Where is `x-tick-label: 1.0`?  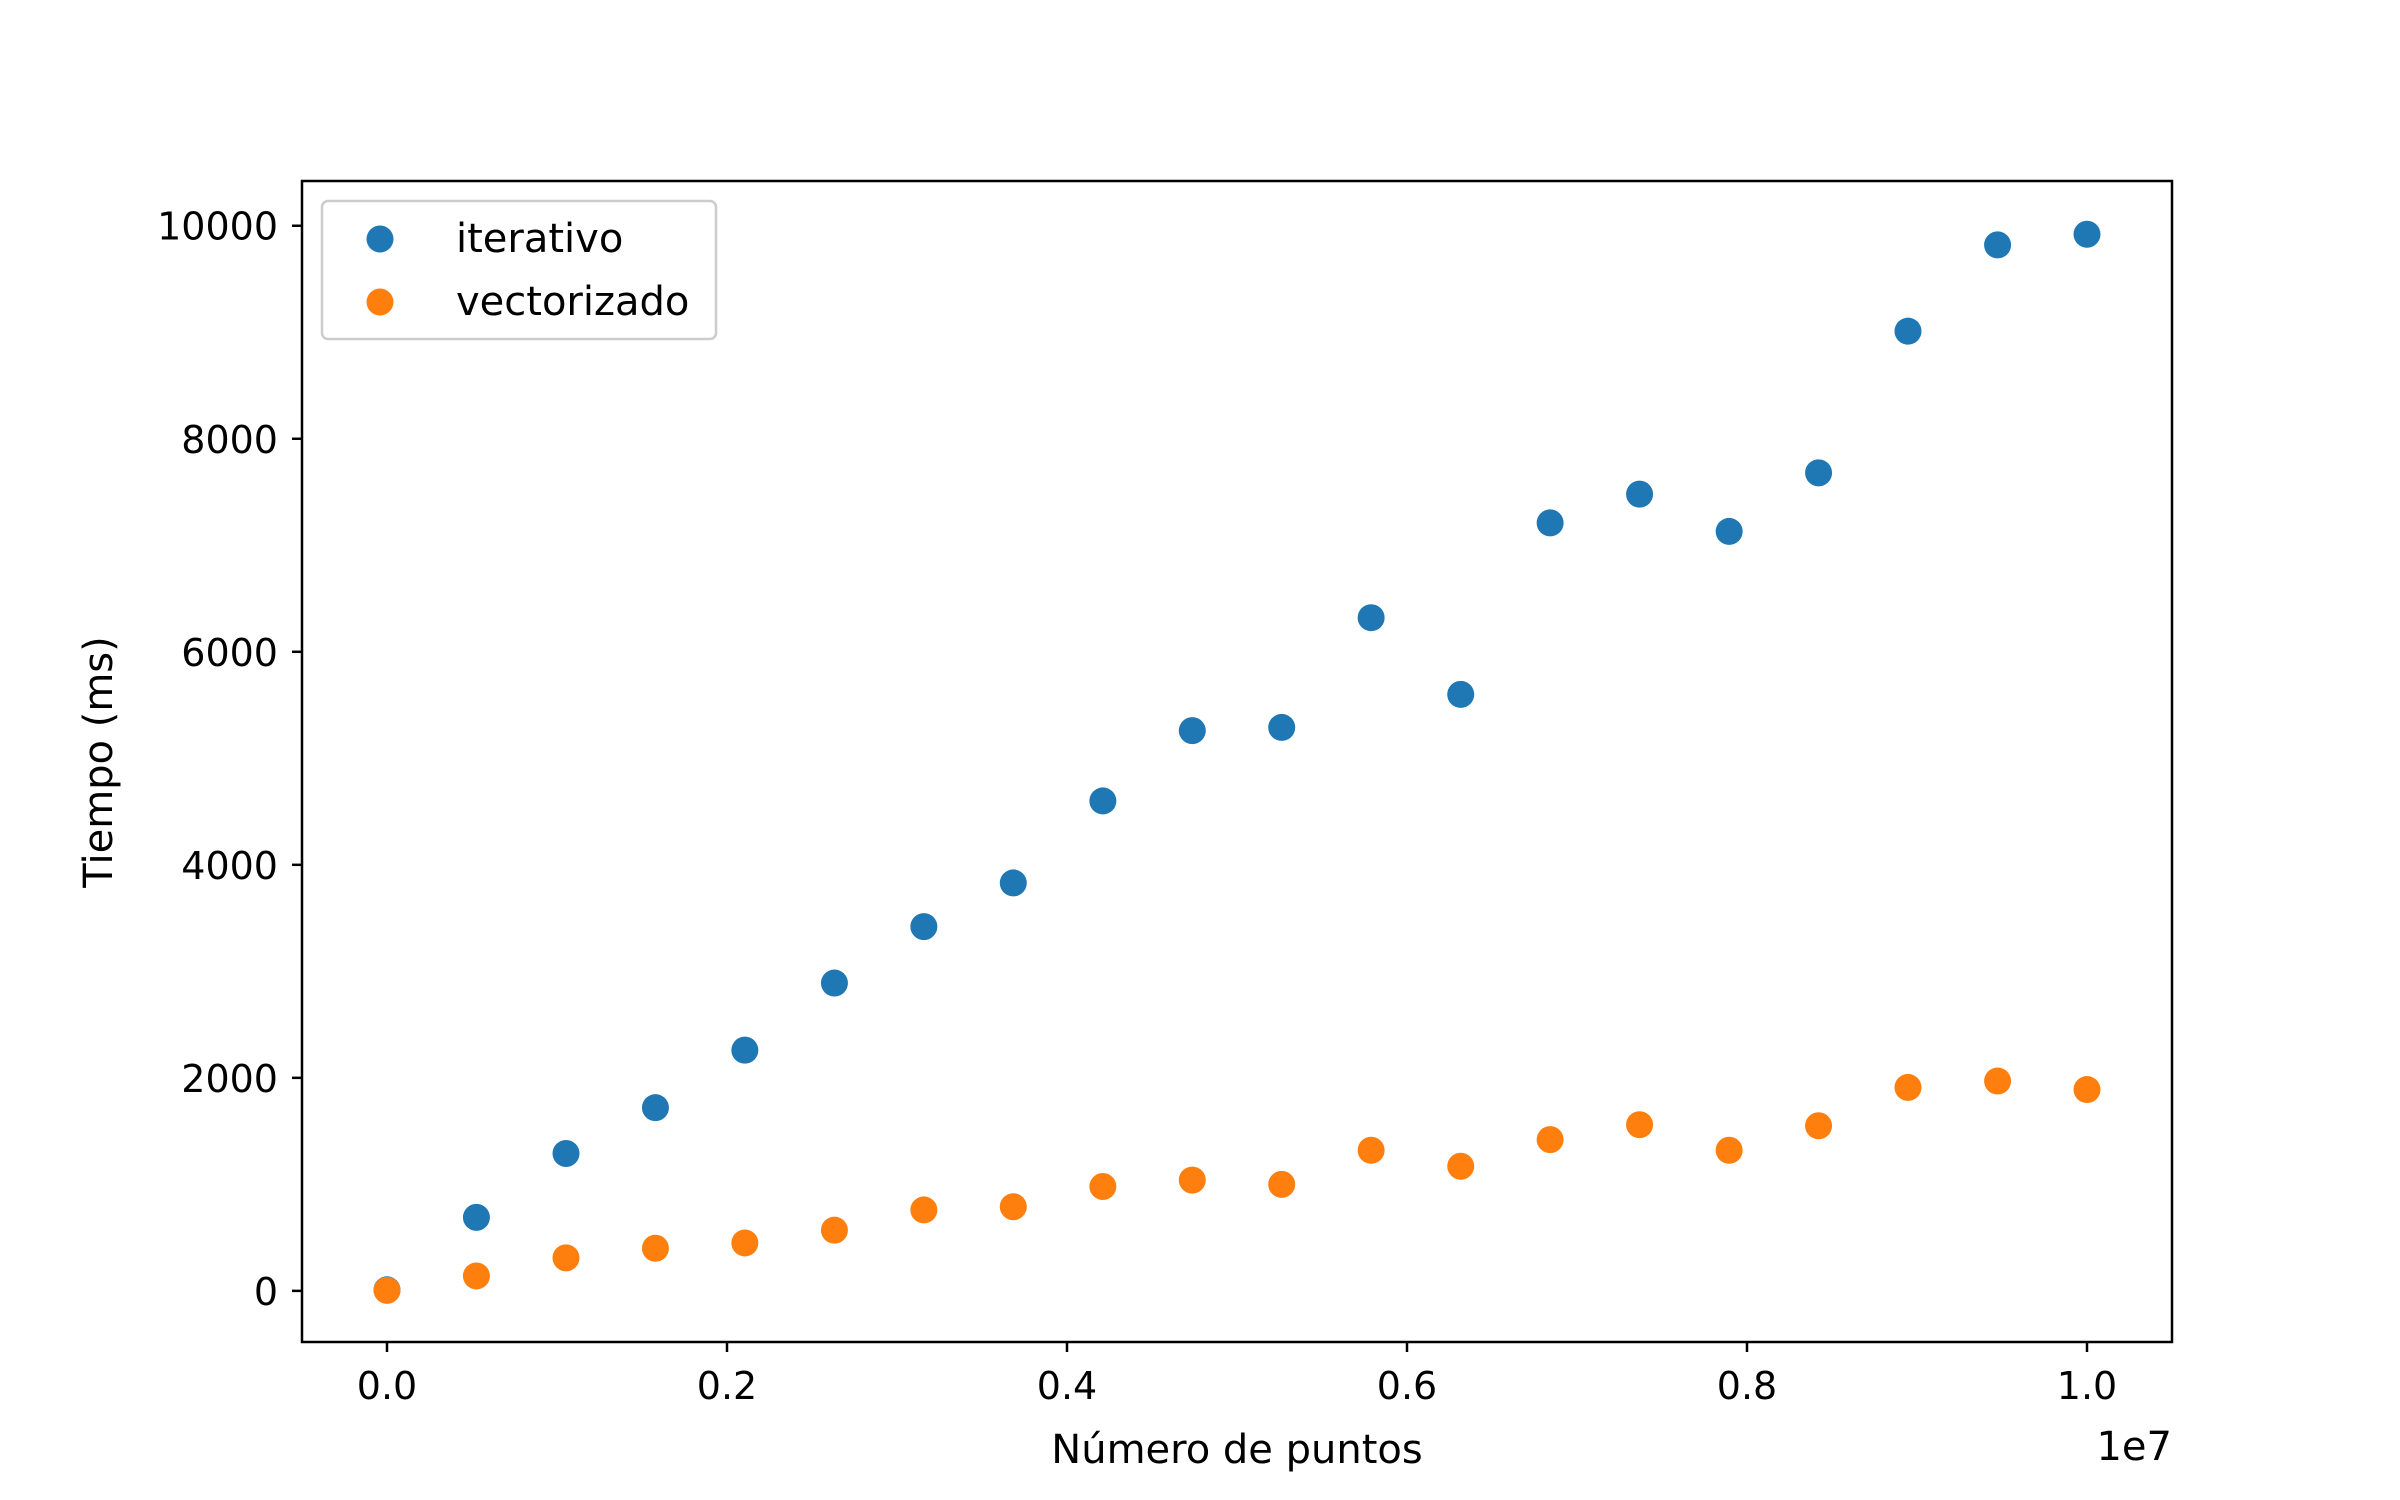 x-tick-label: 1.0 is located at coordinates (2087, 1386).